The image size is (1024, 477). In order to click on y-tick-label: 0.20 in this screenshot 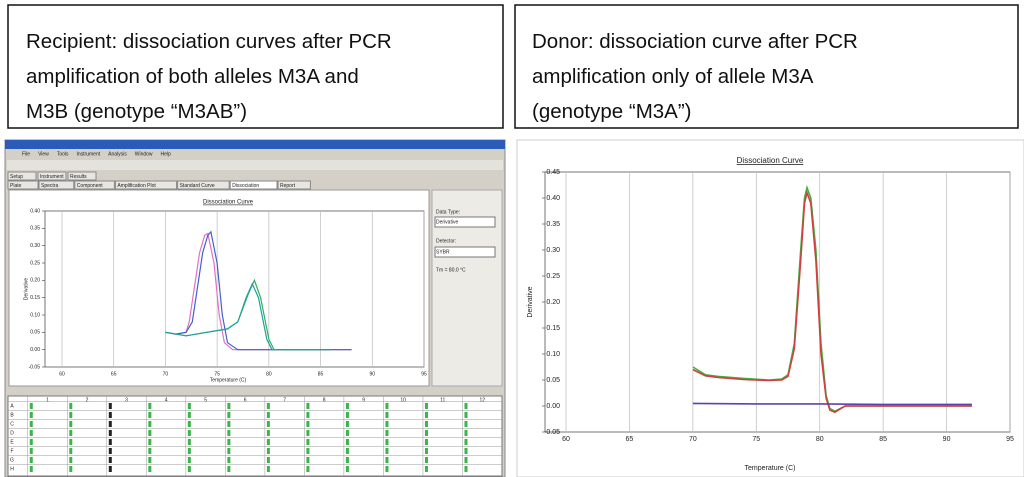, I will do `click(35, 281)`.